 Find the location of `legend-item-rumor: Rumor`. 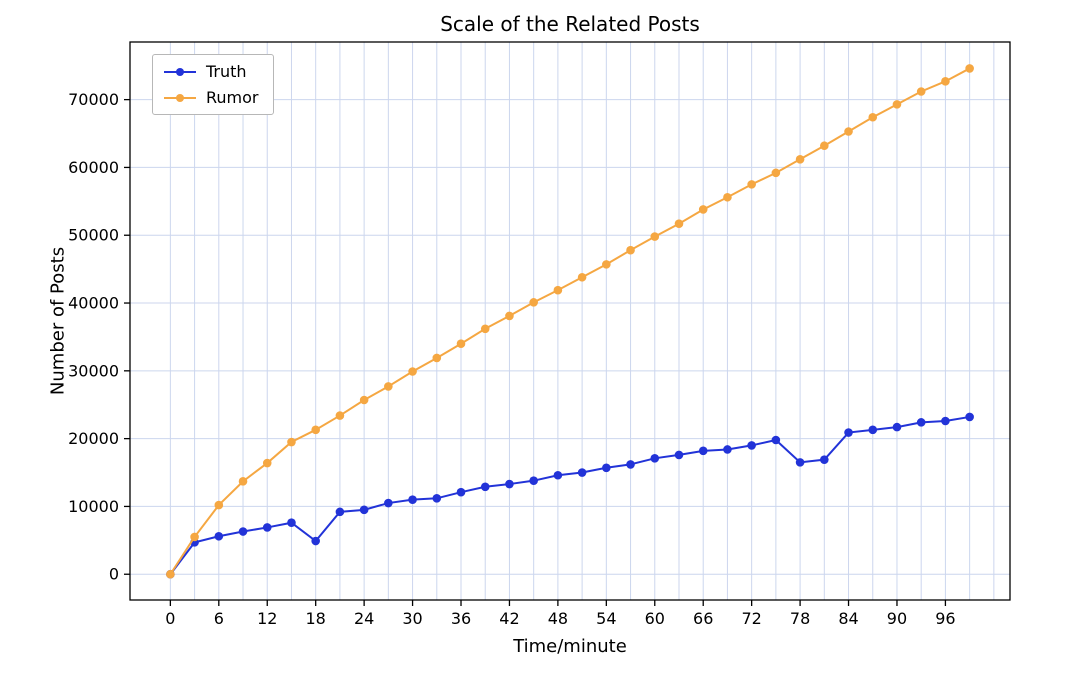

legend-item-rumor: Rumor is located at coordinates (211, 97).